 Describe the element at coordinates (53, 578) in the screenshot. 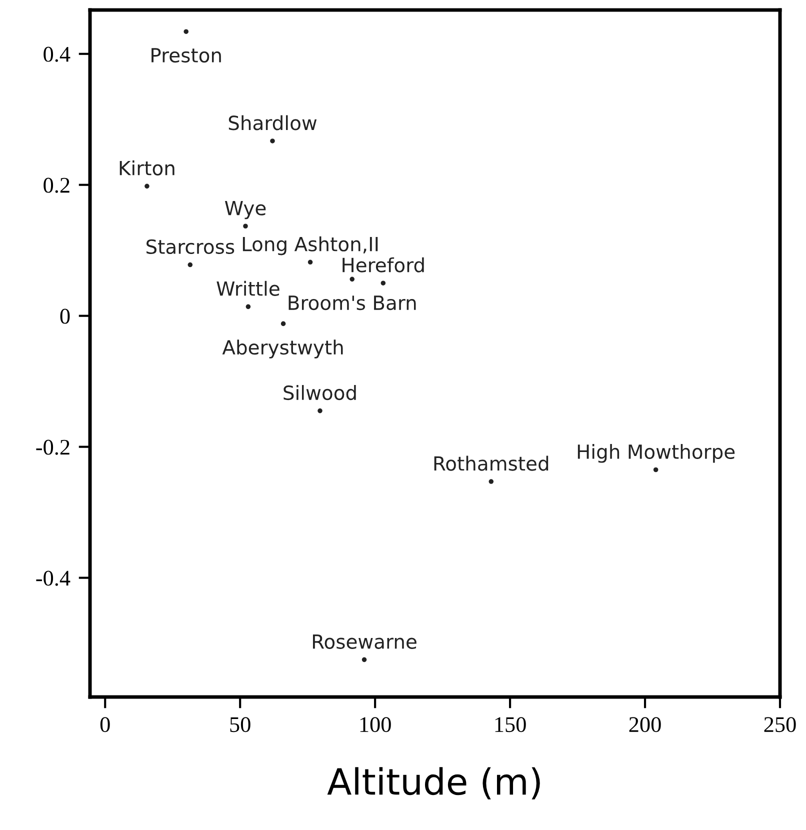

I see `y-tick-label: -0.4` at that location.